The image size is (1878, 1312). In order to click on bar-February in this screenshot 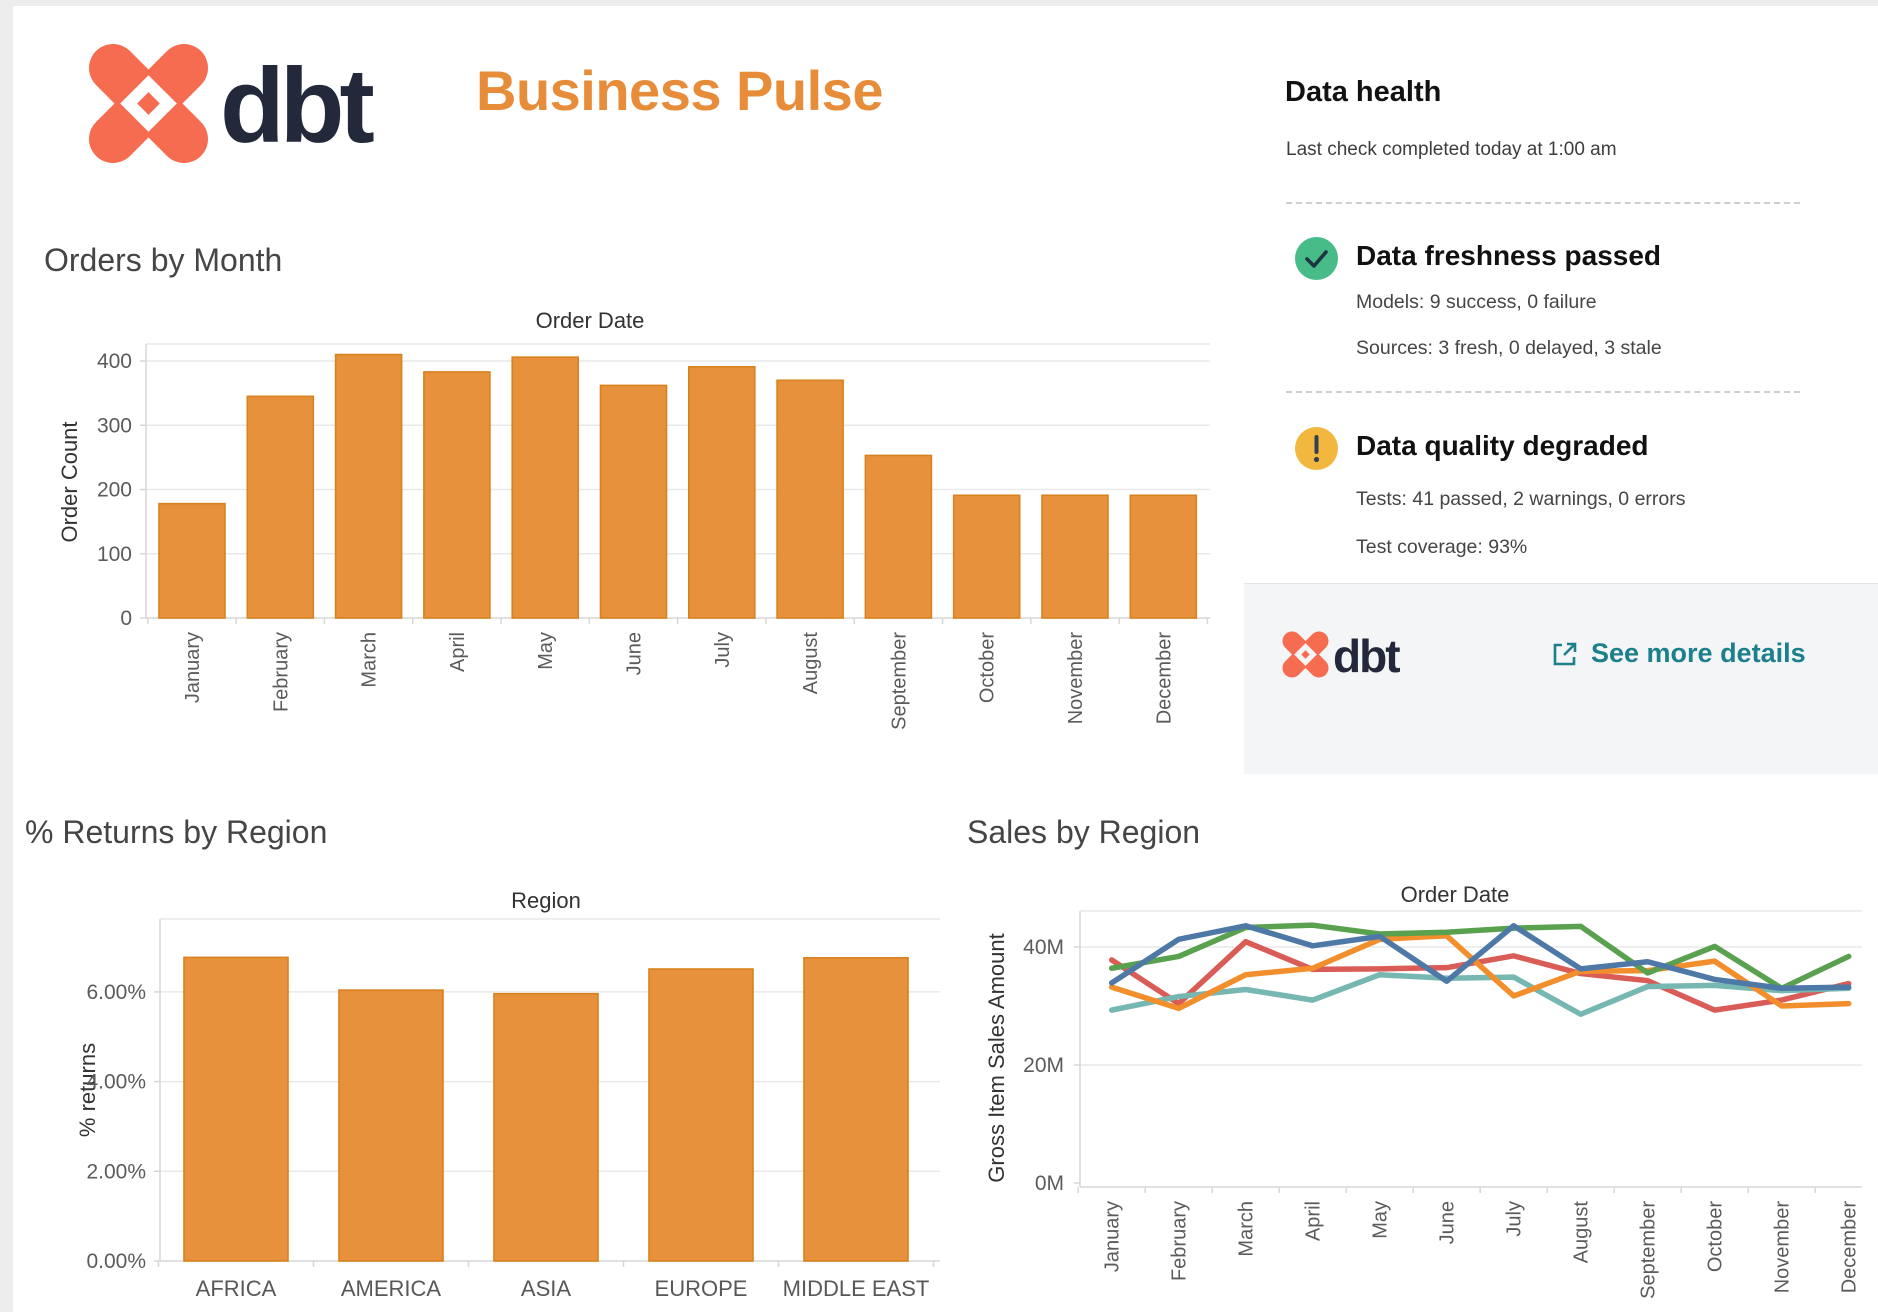, I will do `click(280, 507)`.